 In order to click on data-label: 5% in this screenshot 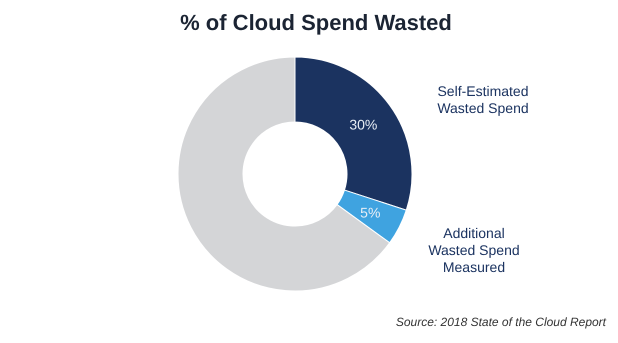, I will do `click(370, 212)`.